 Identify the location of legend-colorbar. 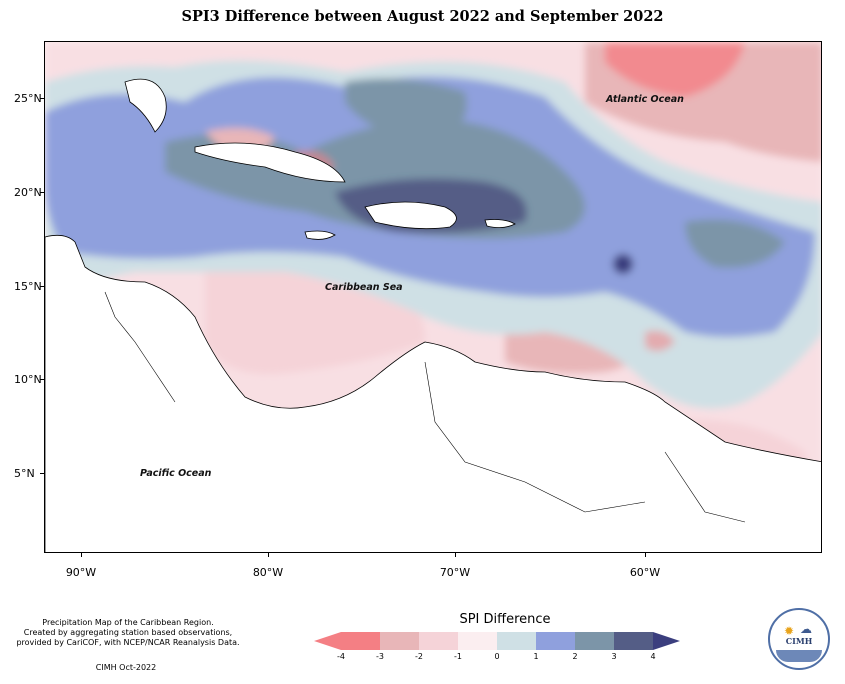
(497, 641).